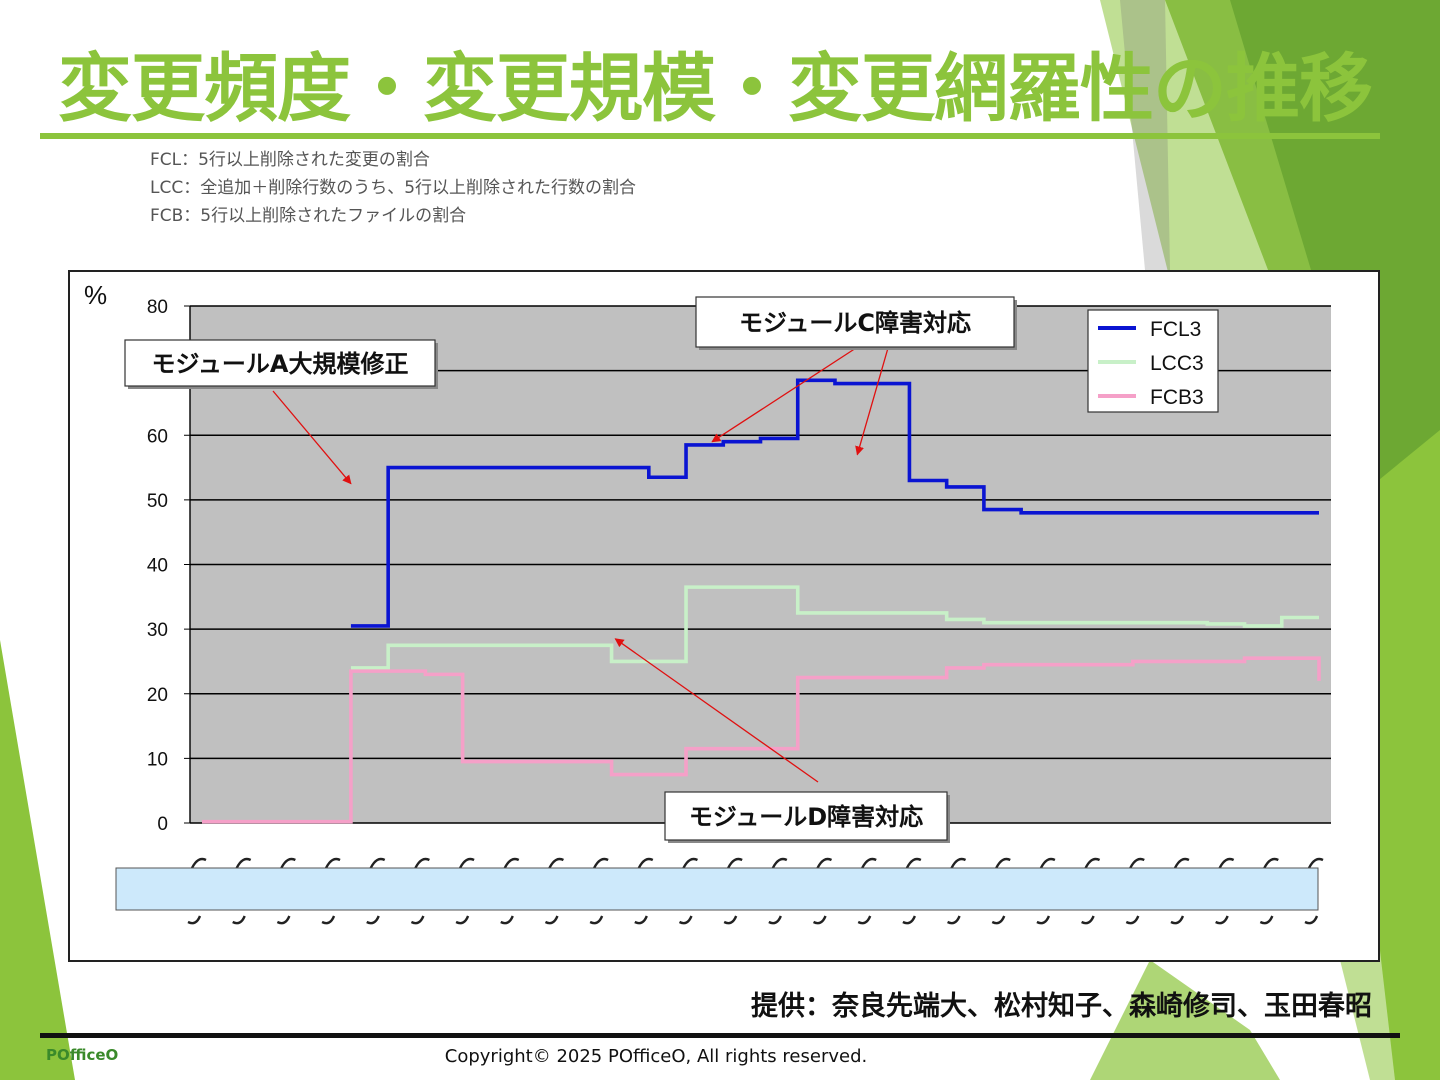  I want to click on brand-mark: POfficeO, so click(82, 1055).